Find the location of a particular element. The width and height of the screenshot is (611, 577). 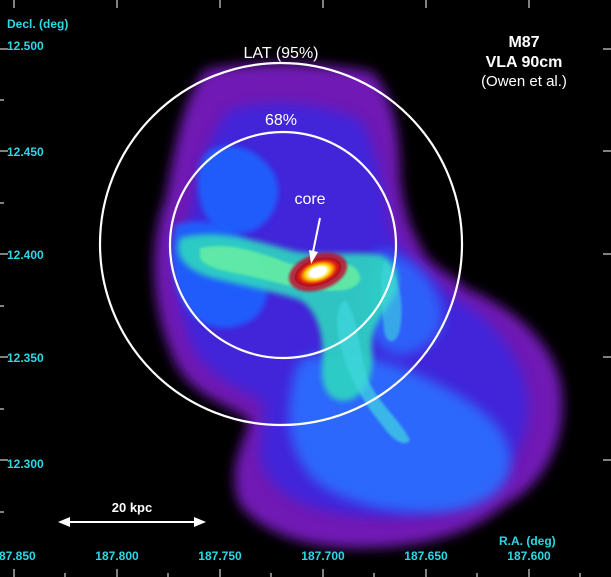

y-tick-label: 12.500 is located at coordinates (25, 46).